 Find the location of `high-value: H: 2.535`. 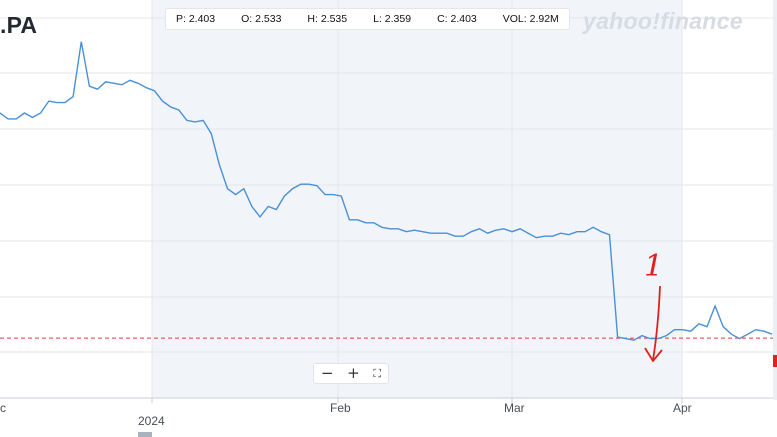

high-value: H: 2.535 is located at coordinates (327, 19).